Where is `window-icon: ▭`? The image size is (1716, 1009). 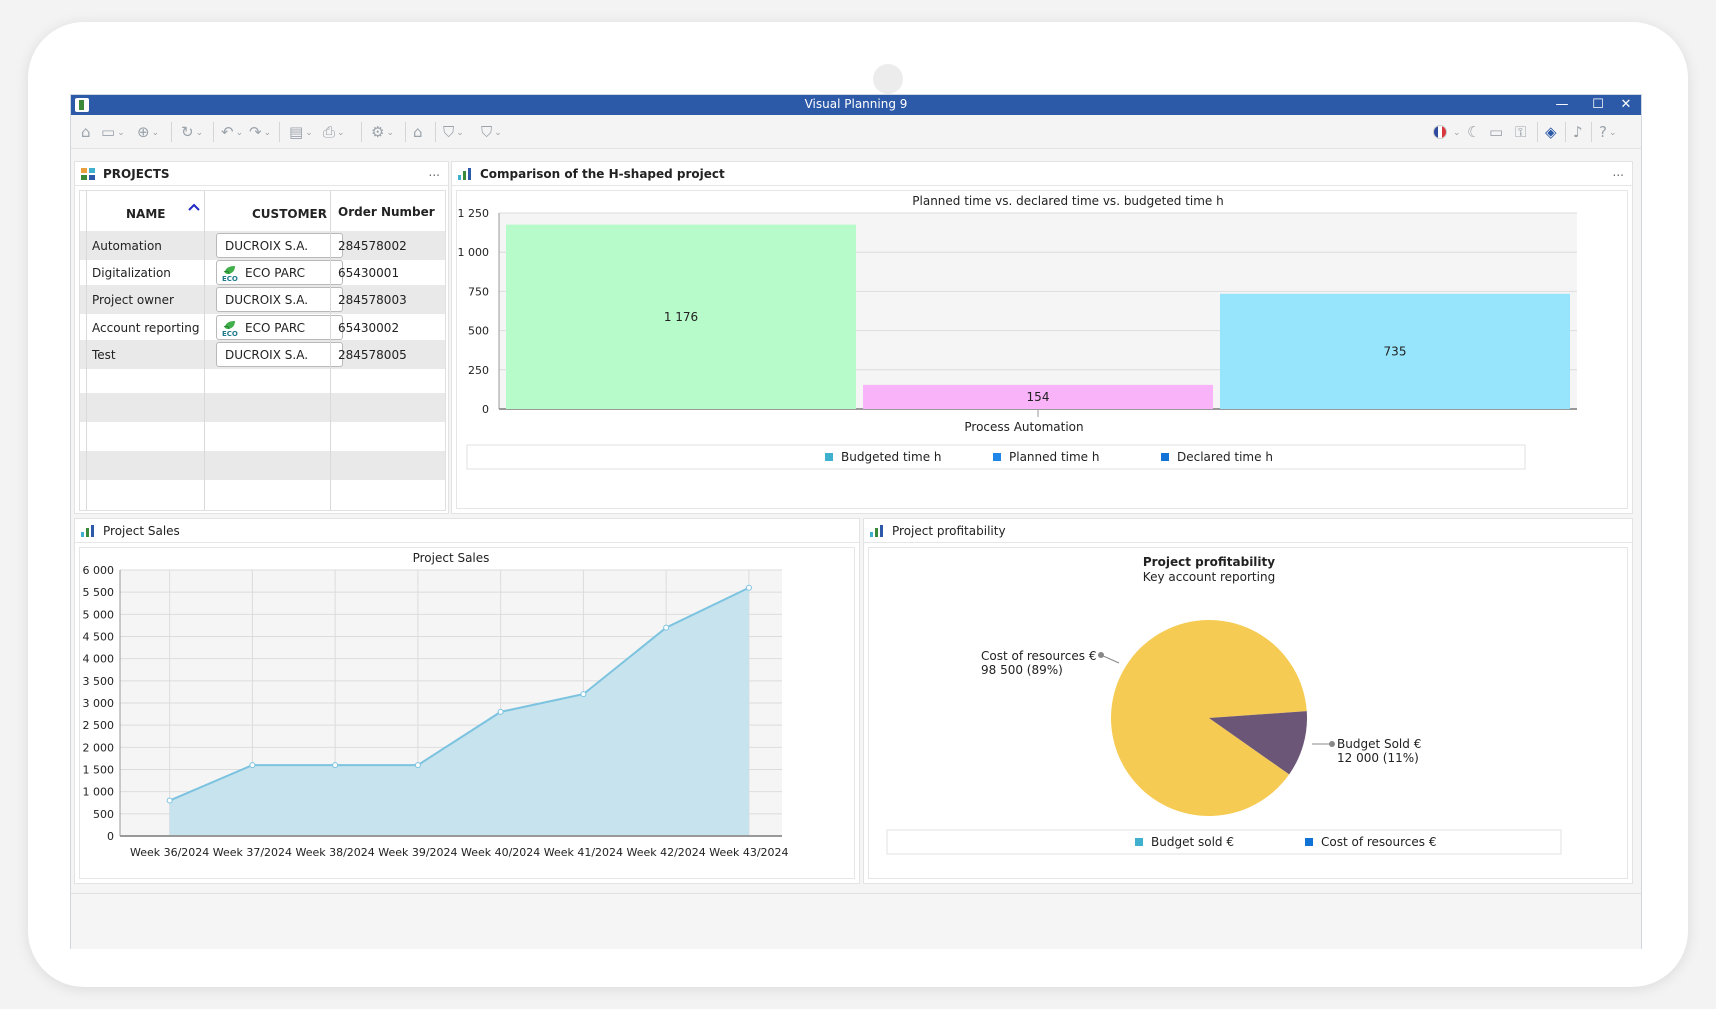 window-icon: ▭ is located at coordinates (1496, 132).